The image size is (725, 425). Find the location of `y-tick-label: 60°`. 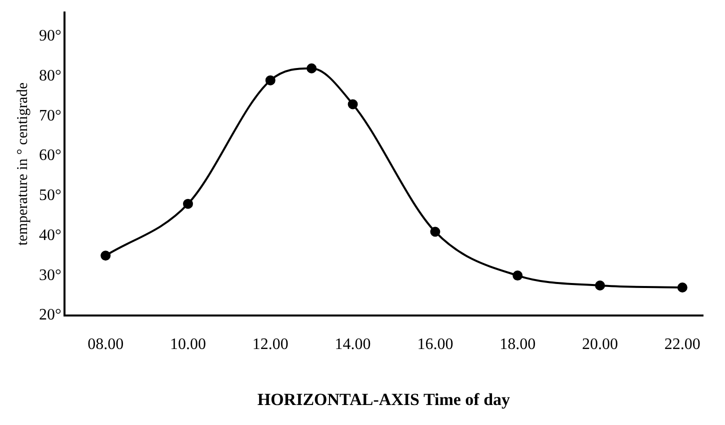

y-tick-label: 60° is located at coordinates (50, 155).